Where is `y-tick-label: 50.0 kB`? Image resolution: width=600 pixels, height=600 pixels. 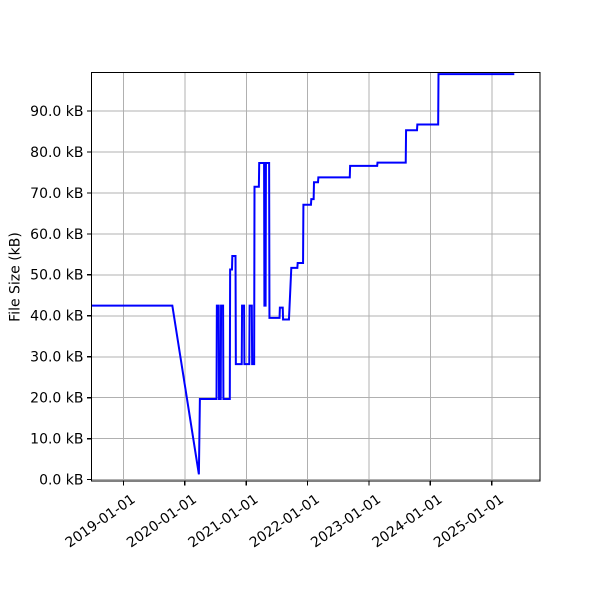
y-tick-label: 50.0 kB is located at coordinates (56, 276).